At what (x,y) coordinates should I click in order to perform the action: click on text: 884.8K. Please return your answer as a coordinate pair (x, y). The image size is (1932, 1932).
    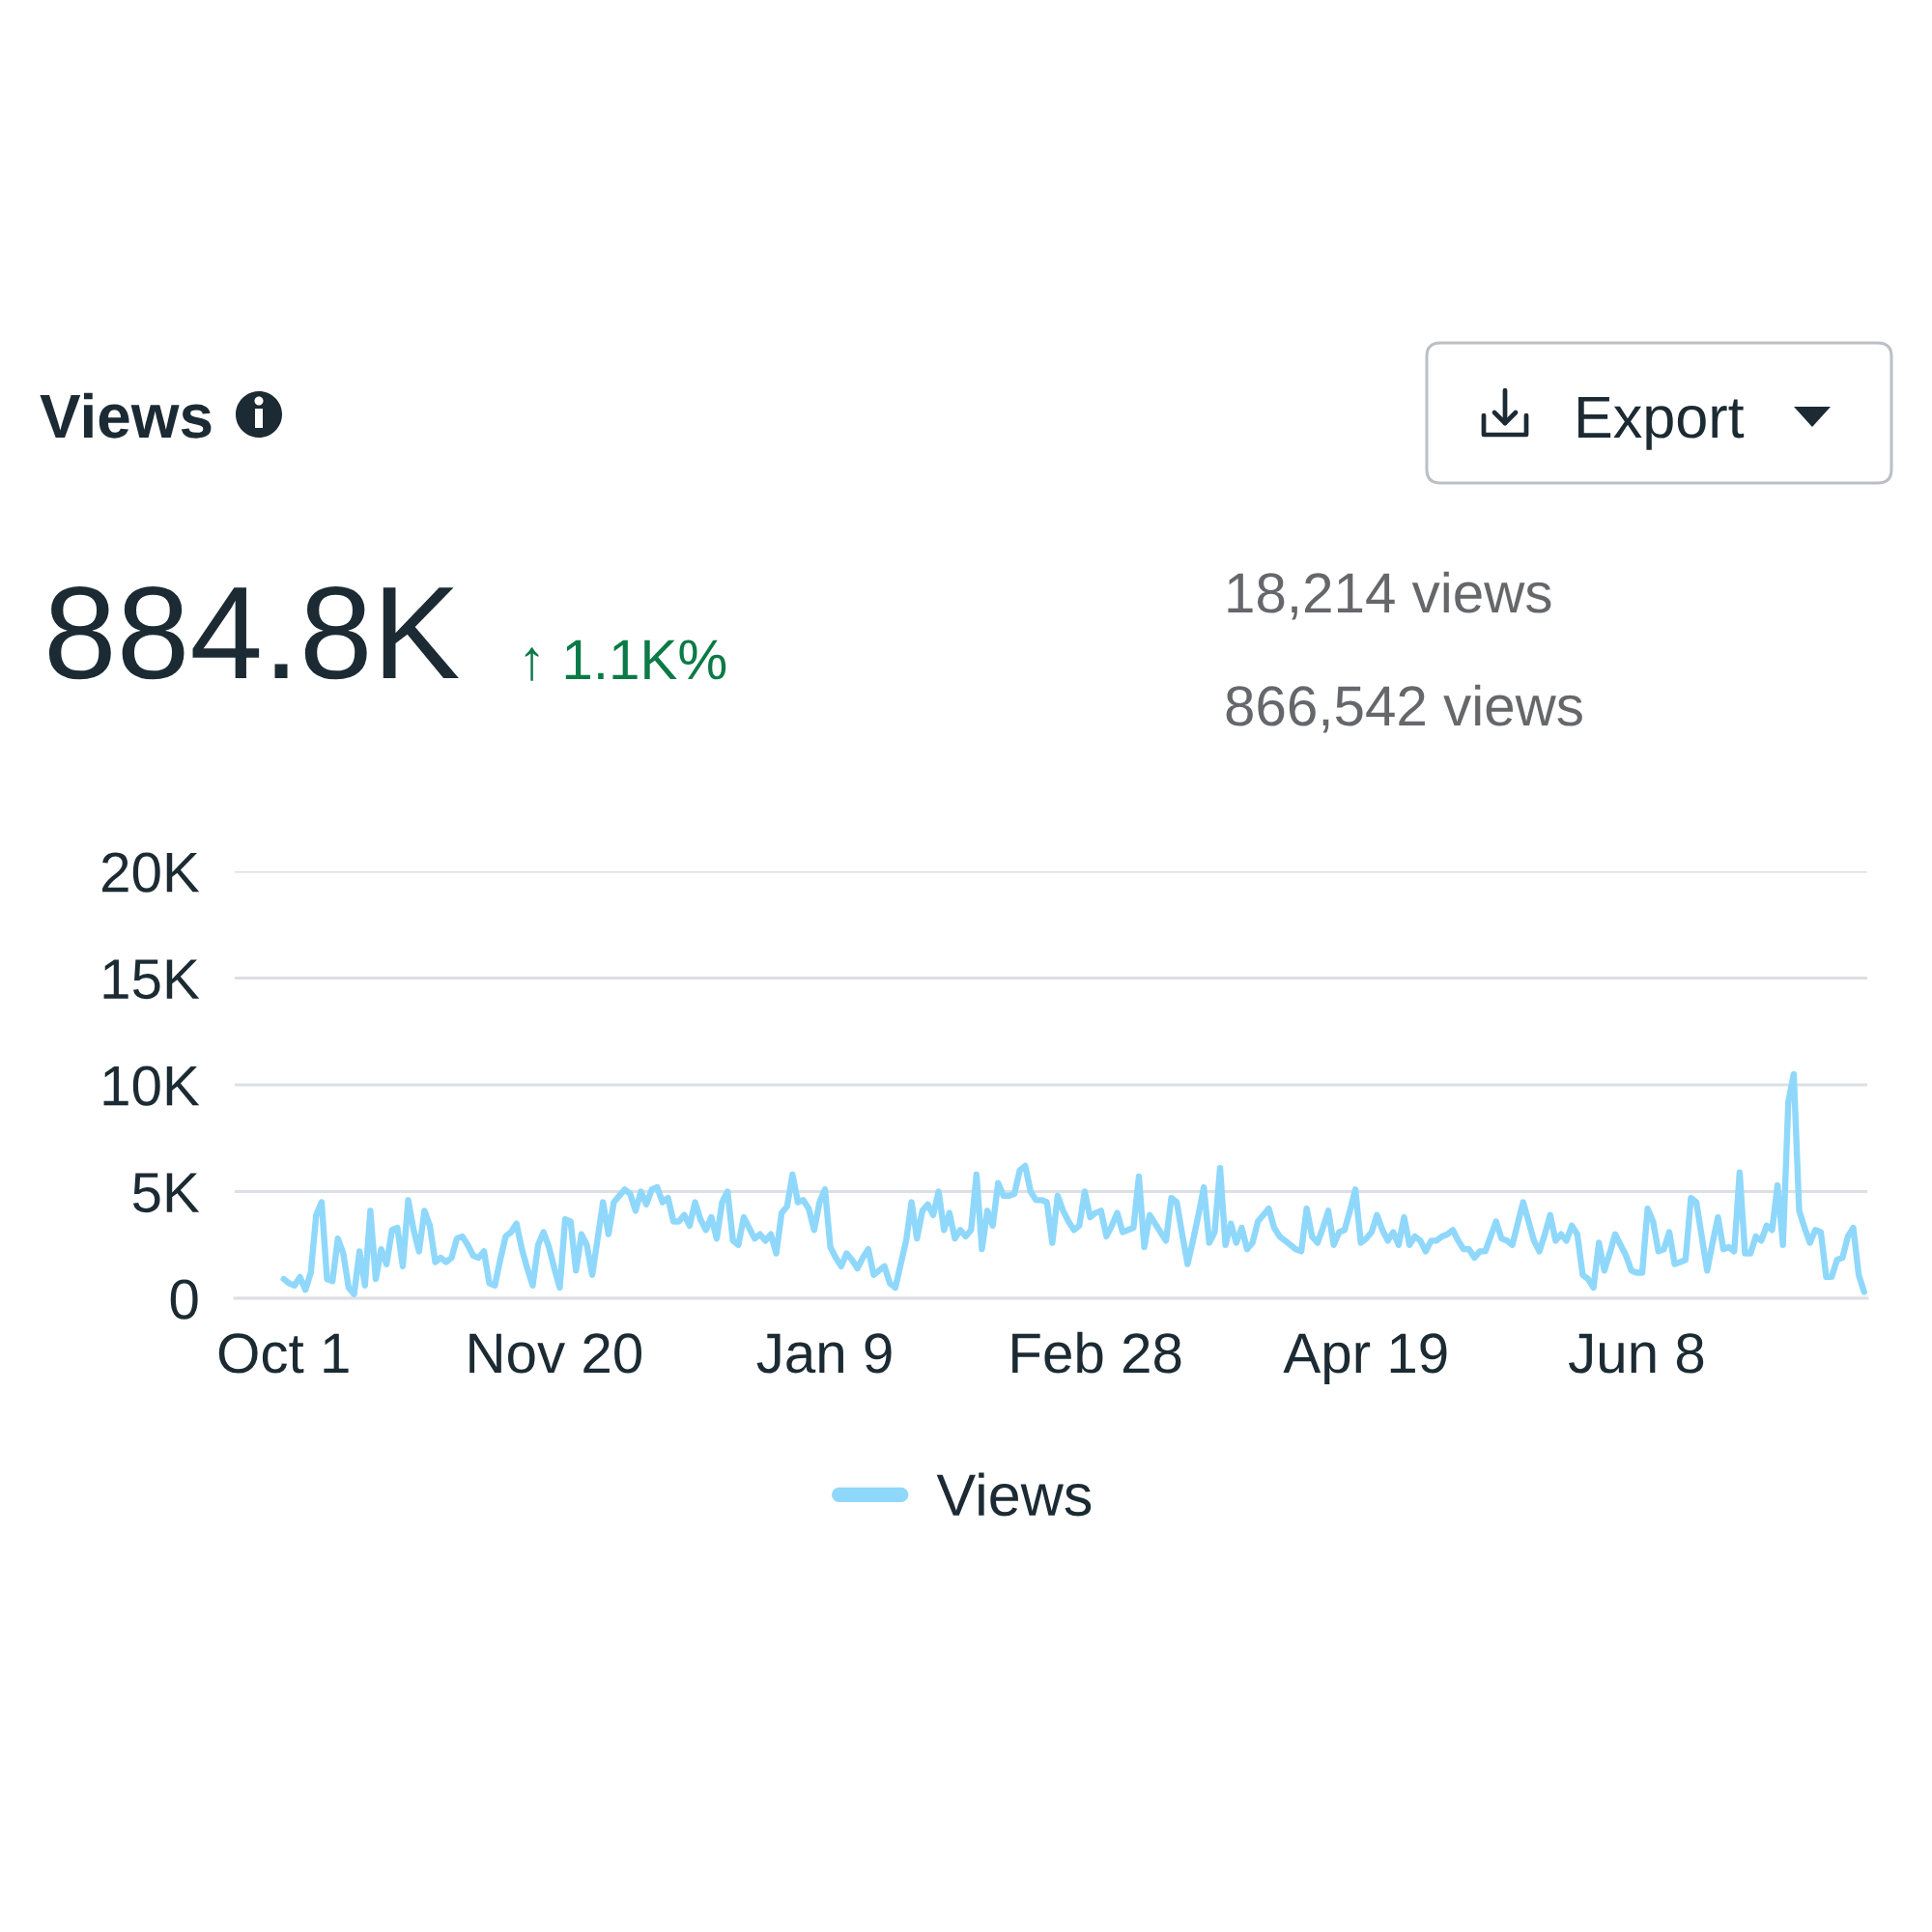
    Looking at the image, I should click on (253, 632).